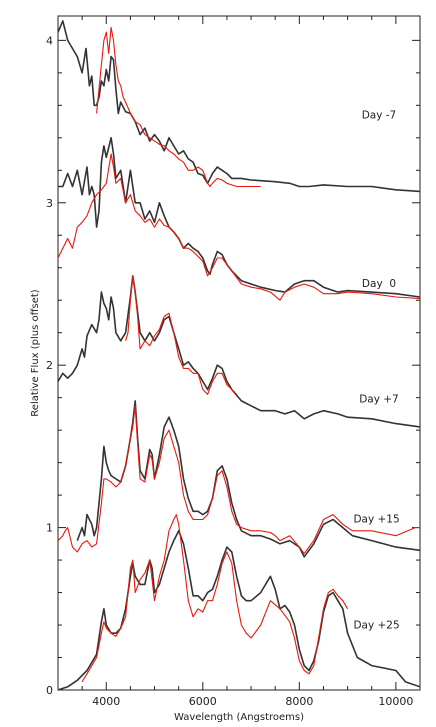  I want to click on x-axis-title: Wavelength (Angstroems), so click(239, 717).